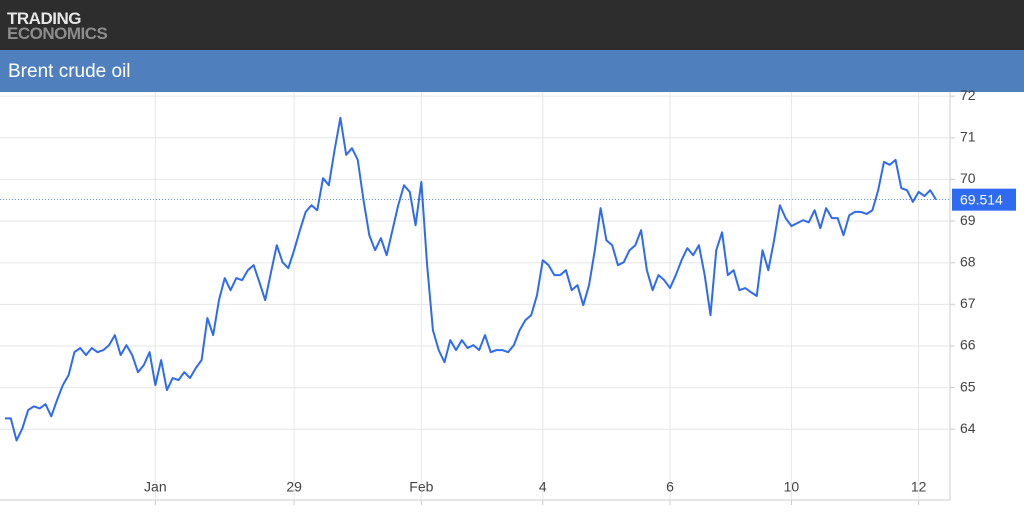  What do you see at coordinates (968, 261) in the screenshot?
I see `y-tick-label: 68` at bounding box center [968, 261].